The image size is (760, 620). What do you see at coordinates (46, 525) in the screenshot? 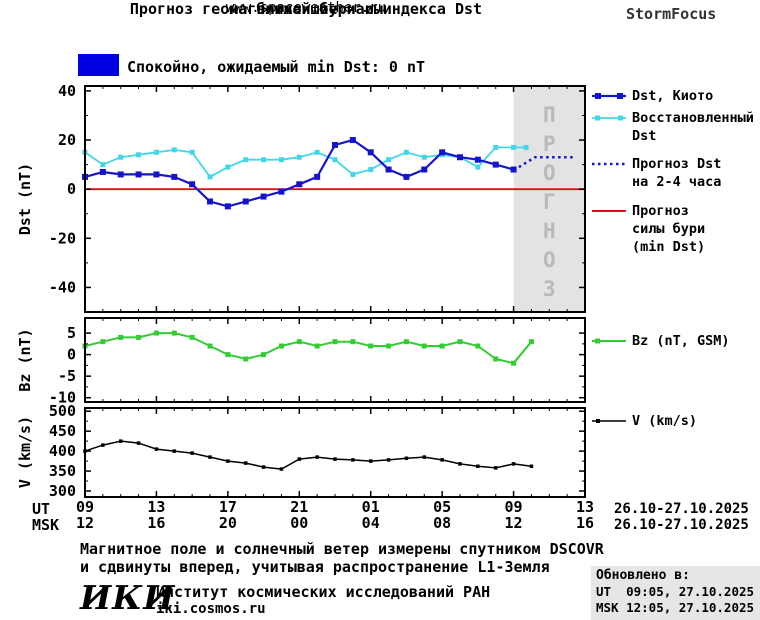
I see `msk-row-label: MSK` at bounding box center [46, 525].